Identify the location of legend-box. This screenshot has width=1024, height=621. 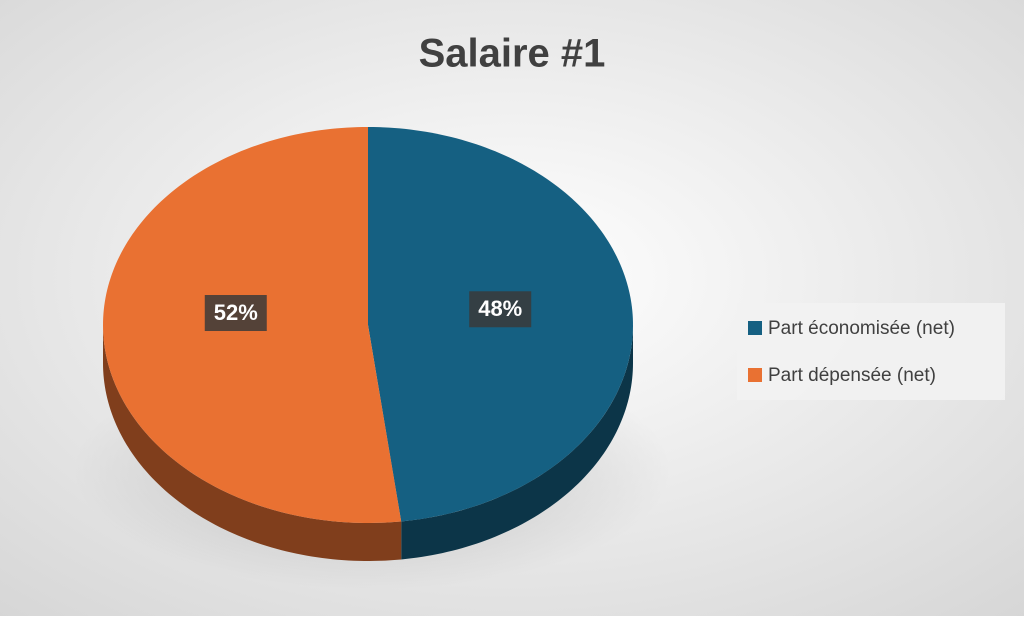
(871, 351).